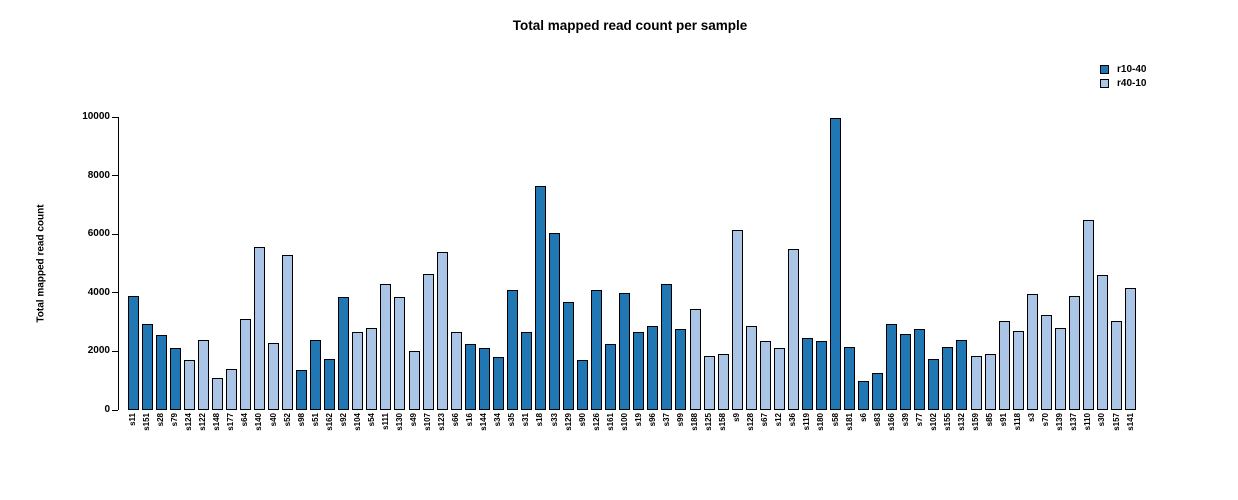  Describe the element at coordinates (779, 379) in the screenshot. I see `bar-s12` at that location.